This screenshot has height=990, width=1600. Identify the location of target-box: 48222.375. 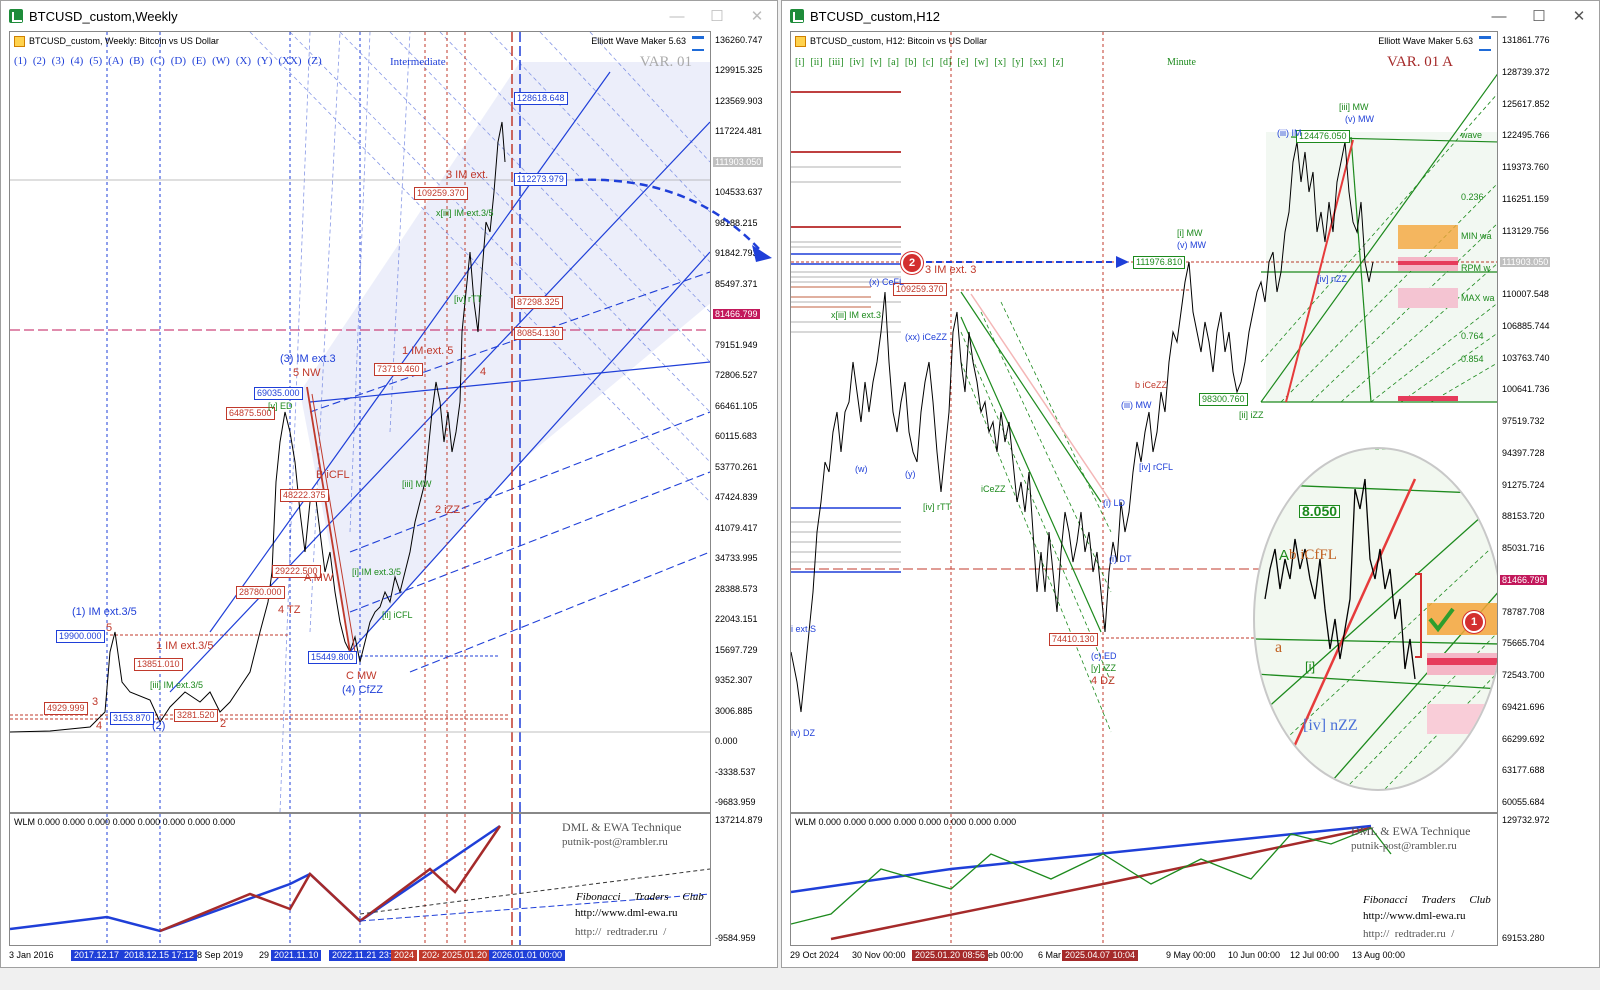
(304, 495).